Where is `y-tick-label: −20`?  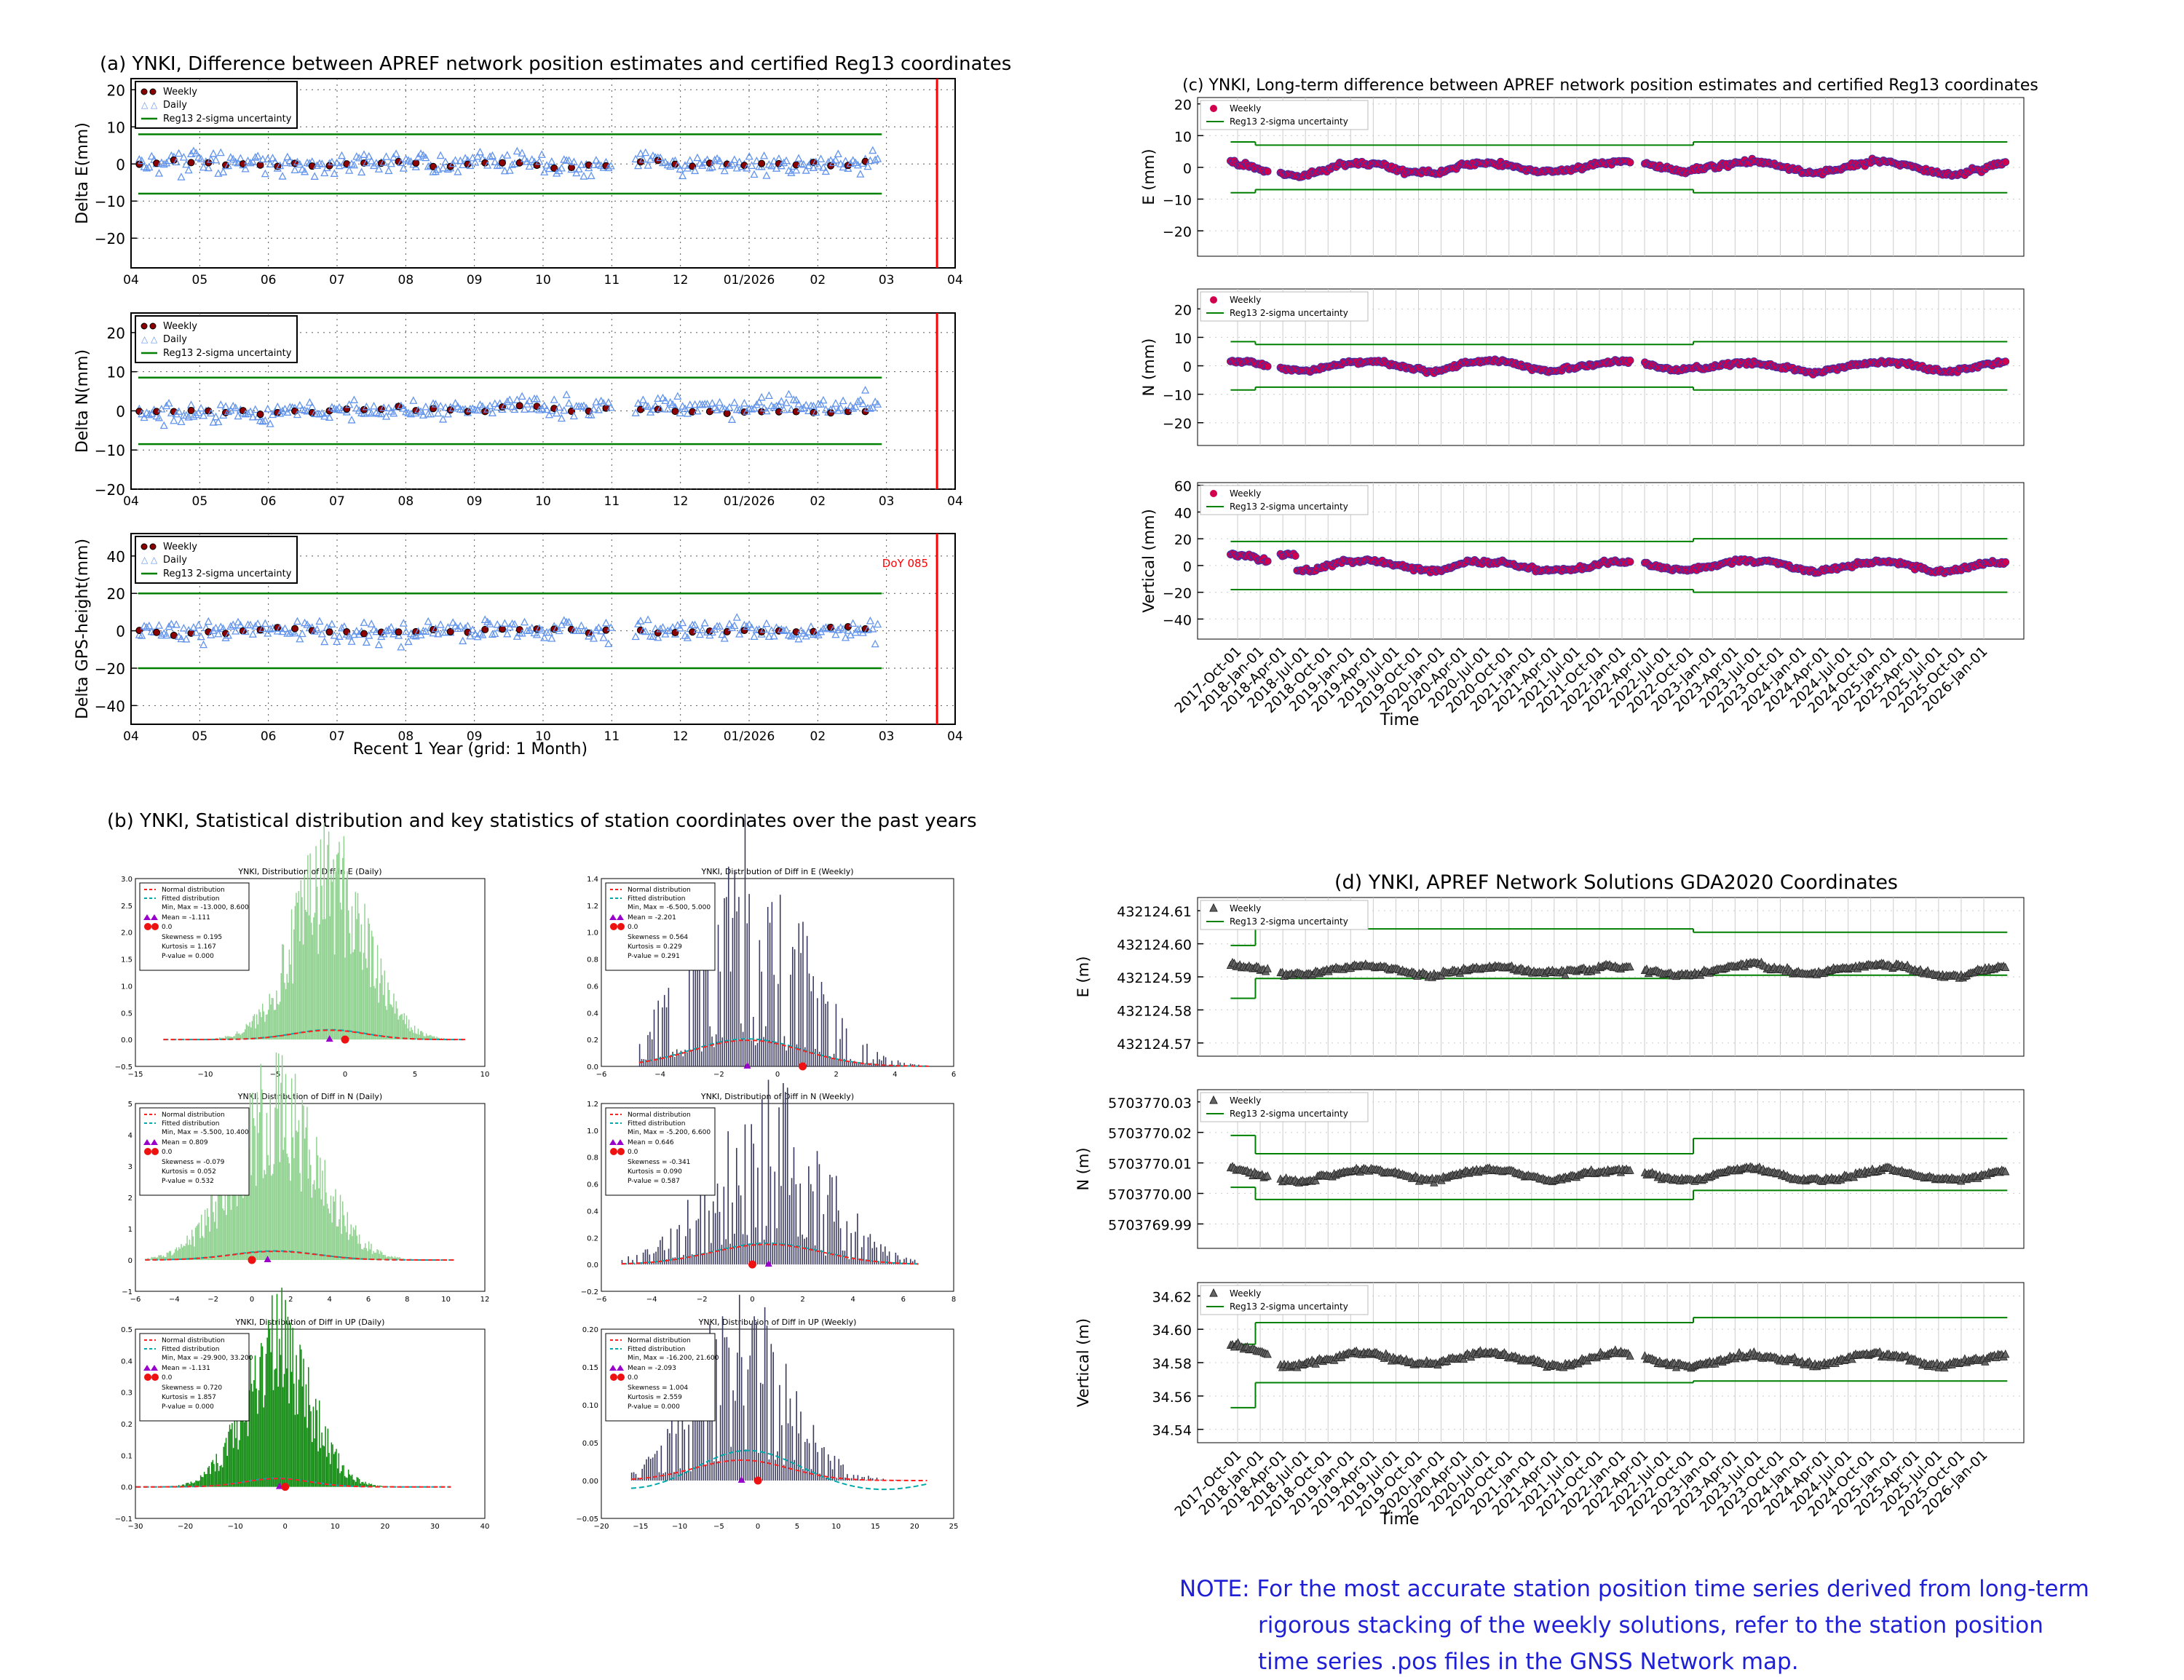 y-tick-label: −20 is located at coordinates (110, 669).